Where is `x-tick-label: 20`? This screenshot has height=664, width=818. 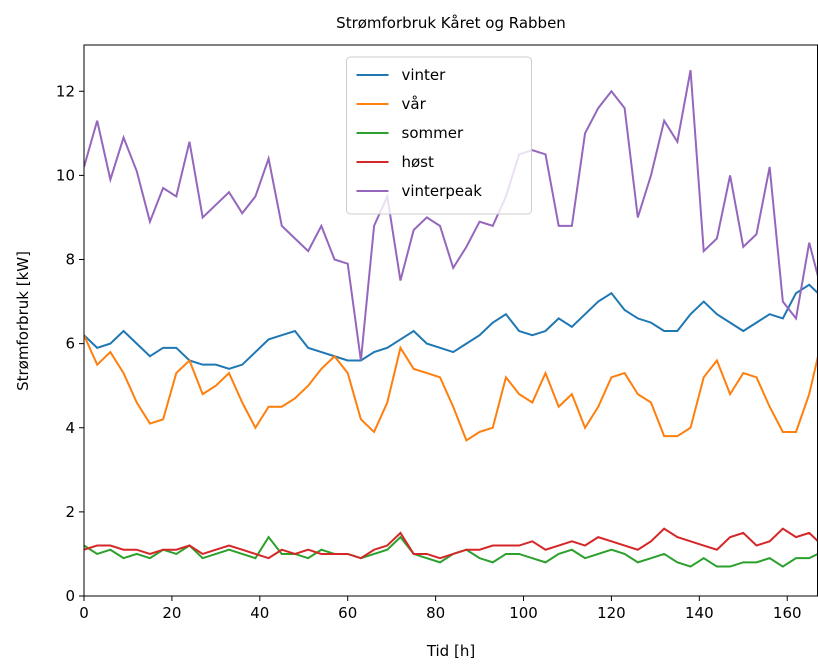
x-tick-label: 20 is located at coordinates (171, 613).